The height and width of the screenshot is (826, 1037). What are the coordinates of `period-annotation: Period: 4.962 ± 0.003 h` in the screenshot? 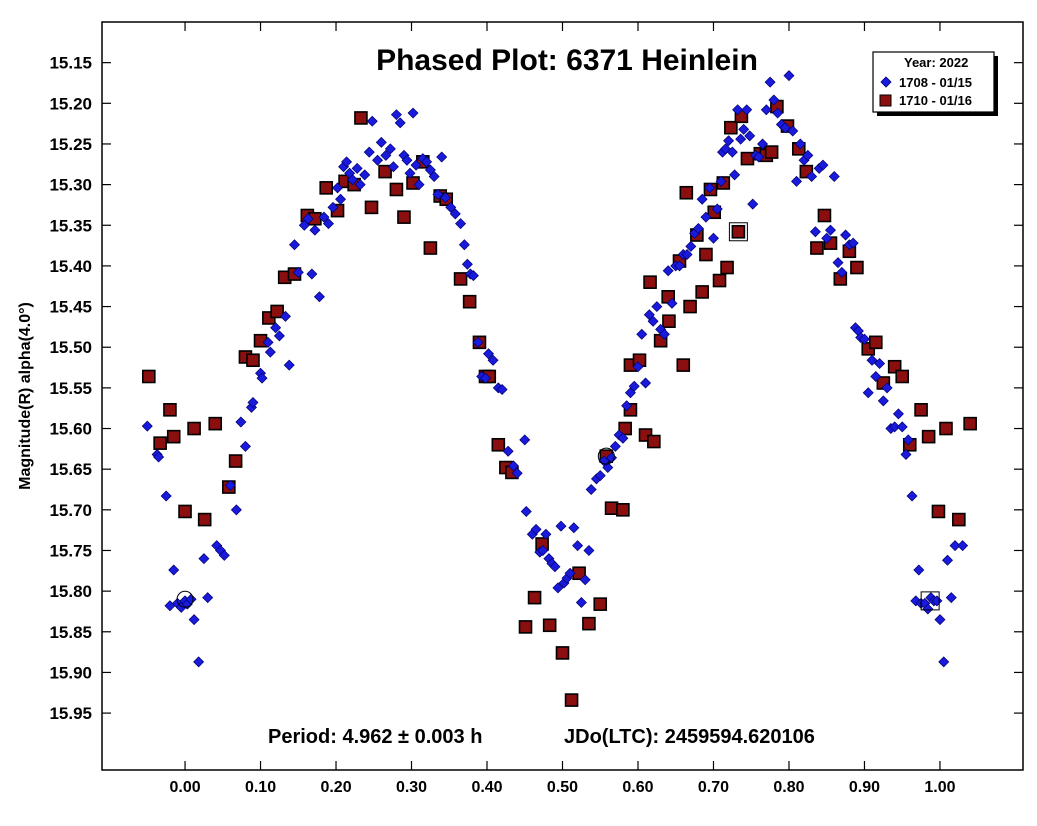 It's located at (375, 737).